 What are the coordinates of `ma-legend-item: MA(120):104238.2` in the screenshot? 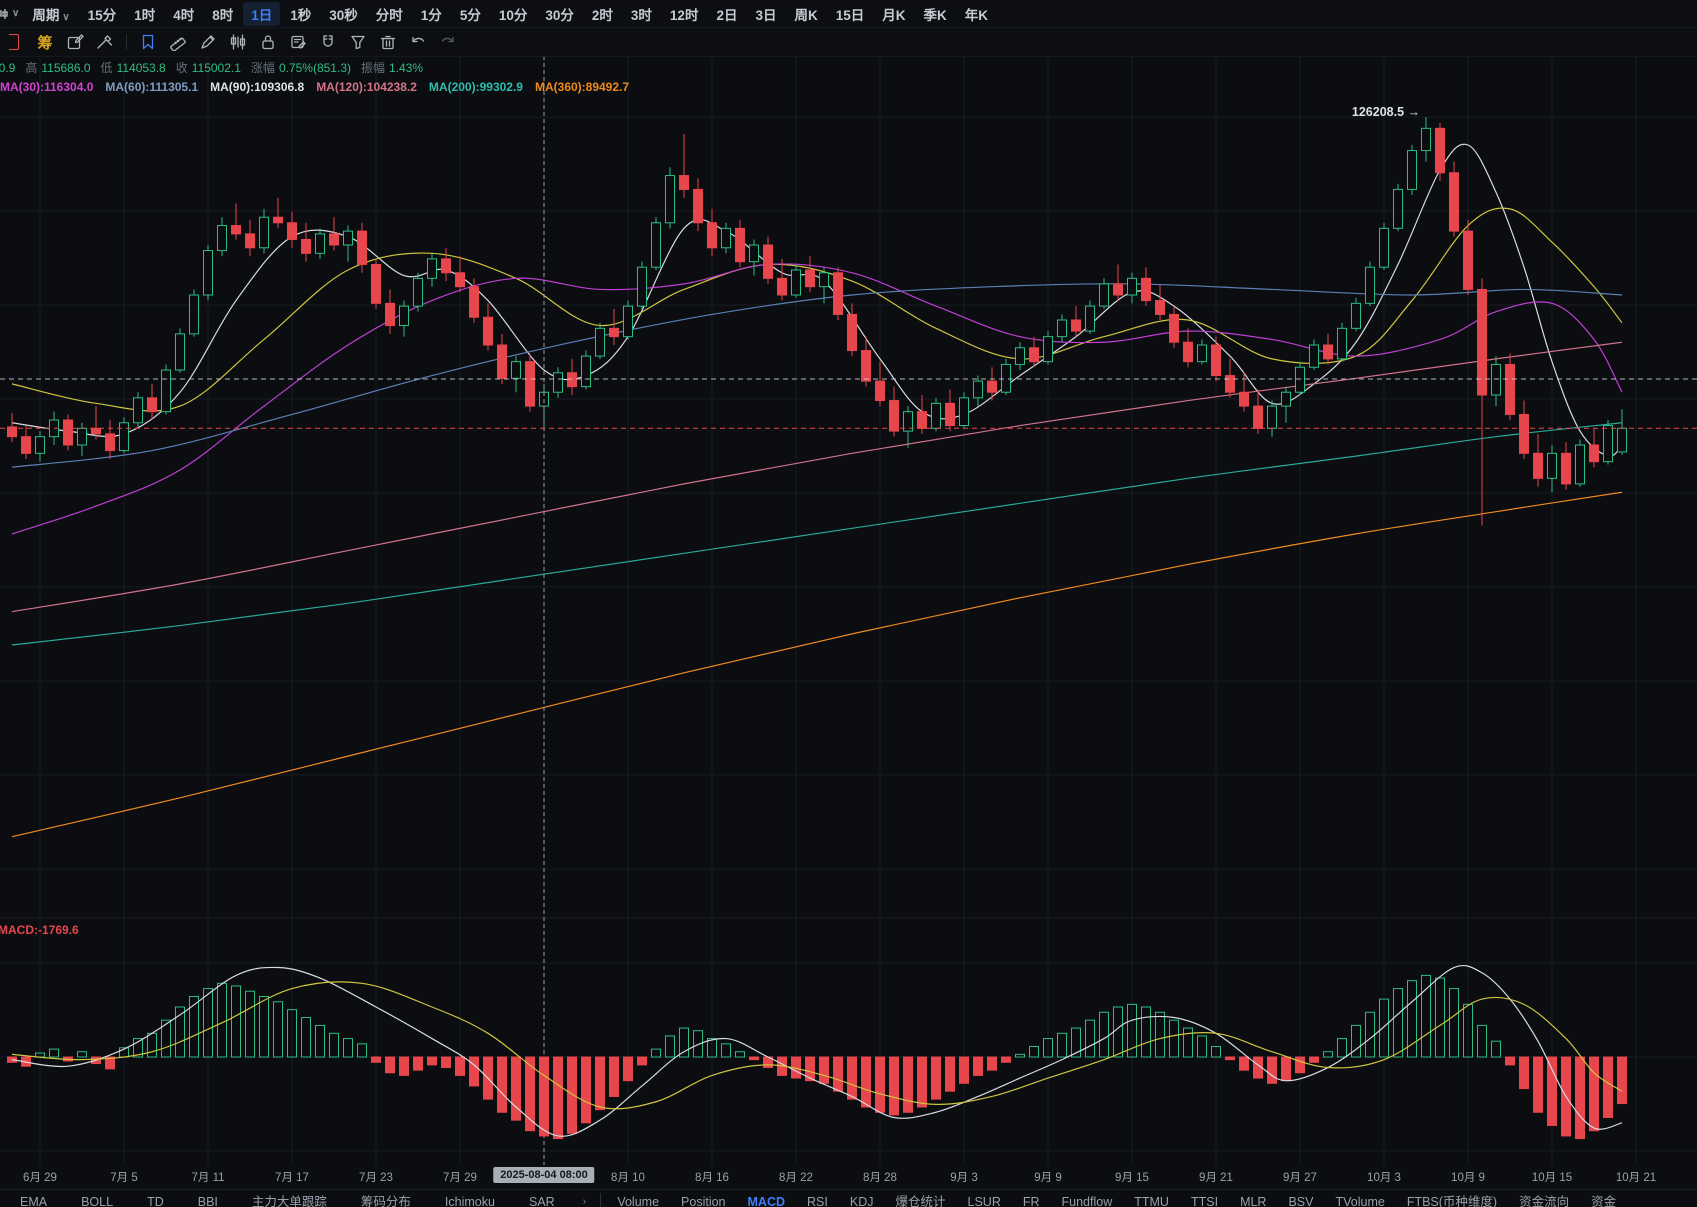 It's located at (366, 87).